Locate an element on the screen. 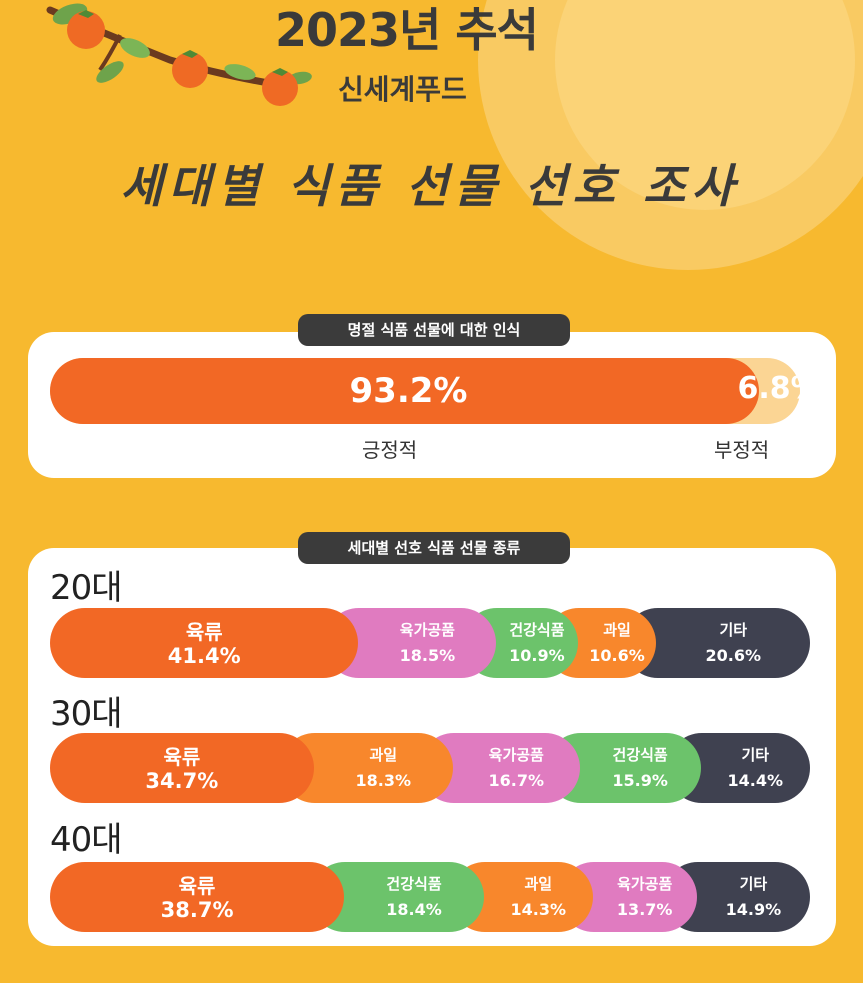 Image resolution: width=863 pixels, height=983 pixels. persimmon-branch-illustration is located at coordinates (179, 54).